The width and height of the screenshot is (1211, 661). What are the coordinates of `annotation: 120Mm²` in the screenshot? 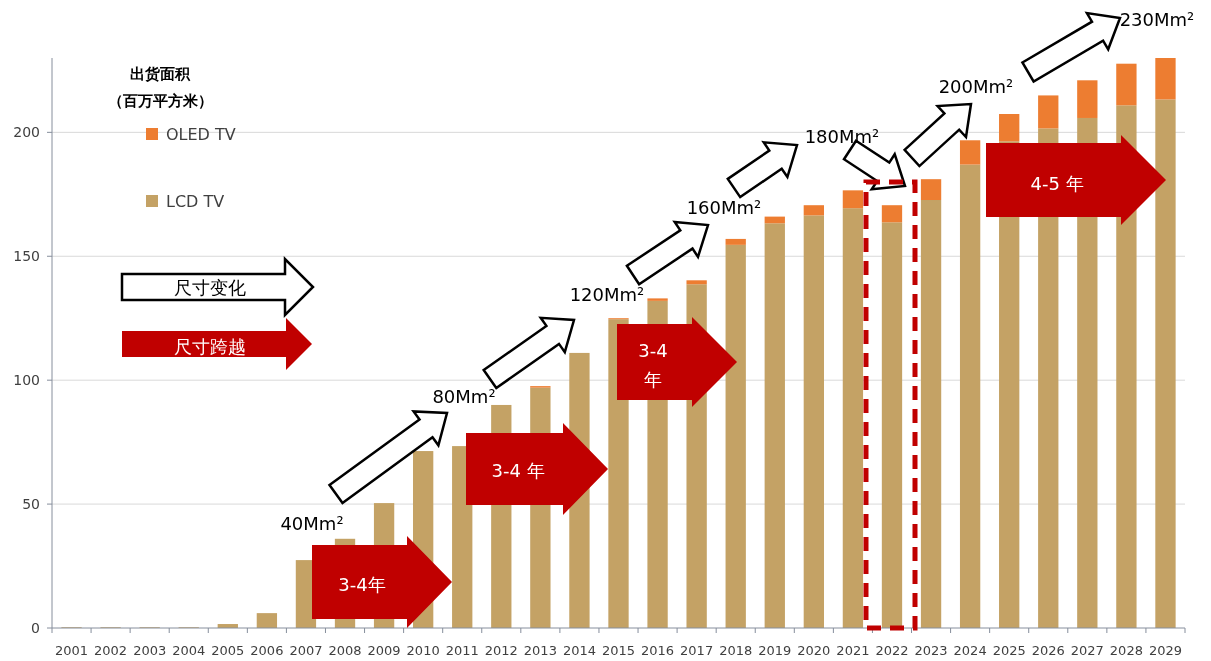 It's located at (607, 294).